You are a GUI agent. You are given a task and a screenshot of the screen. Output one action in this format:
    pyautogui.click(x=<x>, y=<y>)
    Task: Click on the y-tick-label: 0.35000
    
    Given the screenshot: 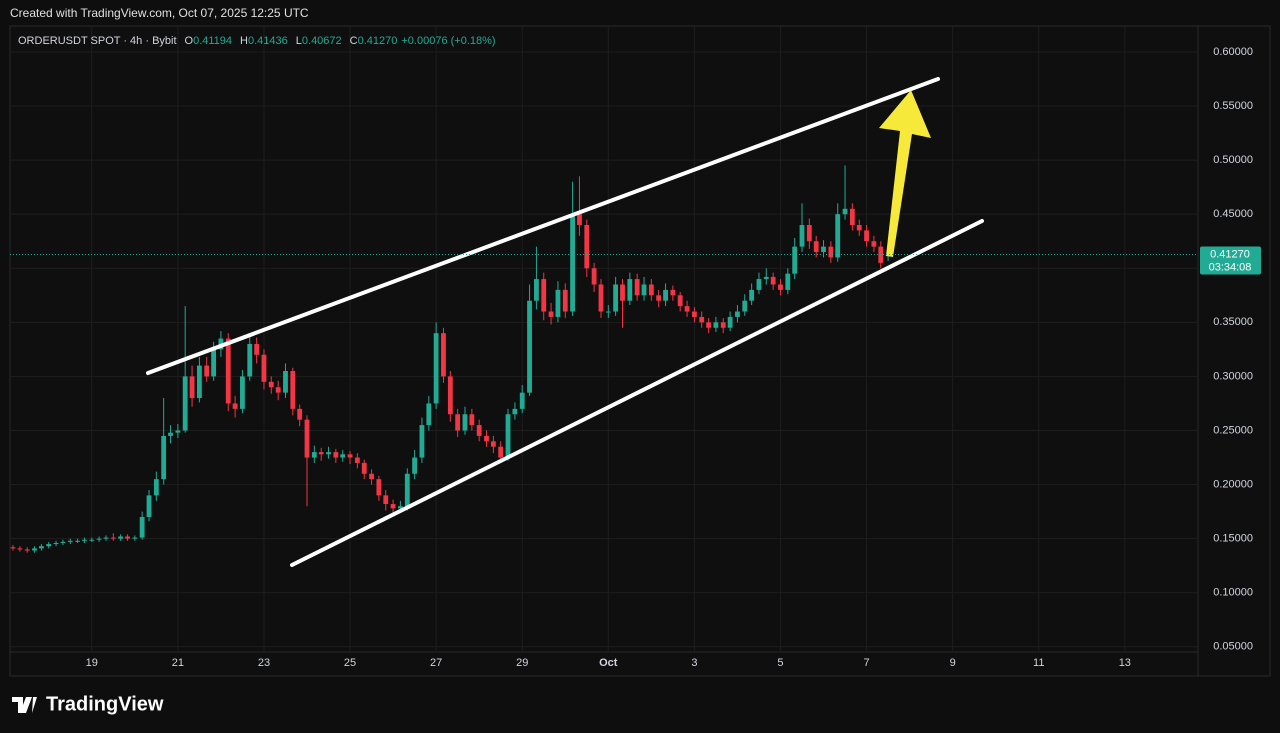 What is the action you would take?
    pyautogui.click(x=1233, y=322)
    